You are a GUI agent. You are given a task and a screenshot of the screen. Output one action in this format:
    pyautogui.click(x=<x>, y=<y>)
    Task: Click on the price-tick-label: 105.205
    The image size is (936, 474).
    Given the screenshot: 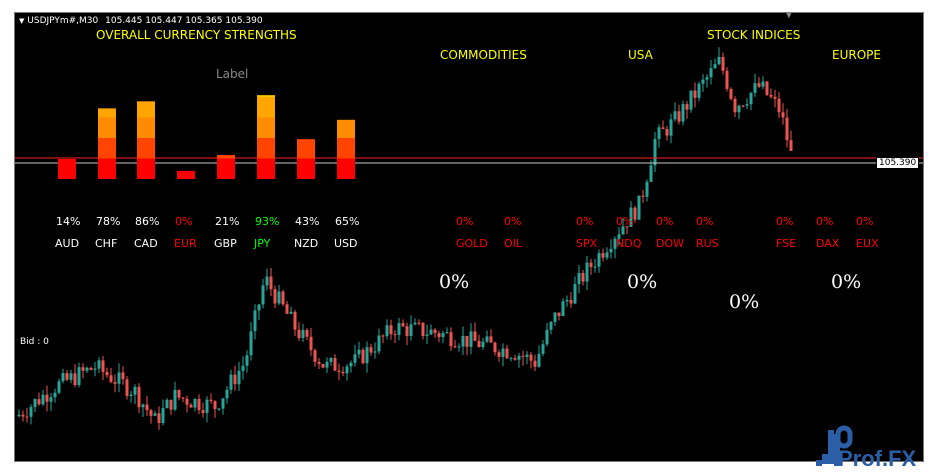 What is the action you would take?
    pyautogui.click(x=903, y=254)
    